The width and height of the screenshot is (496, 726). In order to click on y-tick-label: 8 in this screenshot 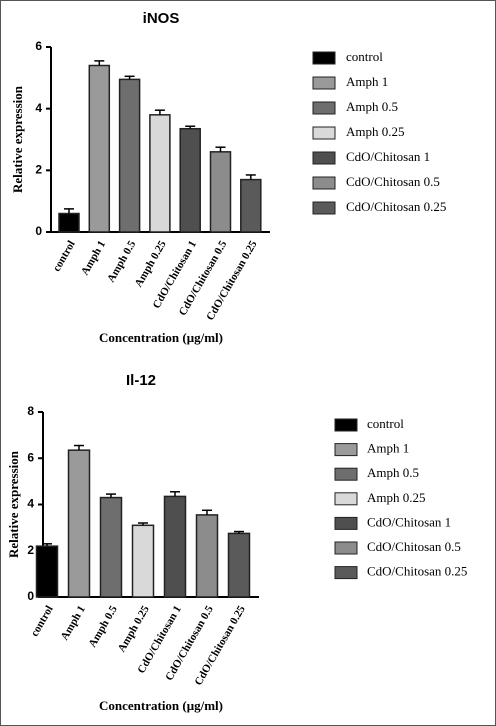, I will do `click(30, 411)`.